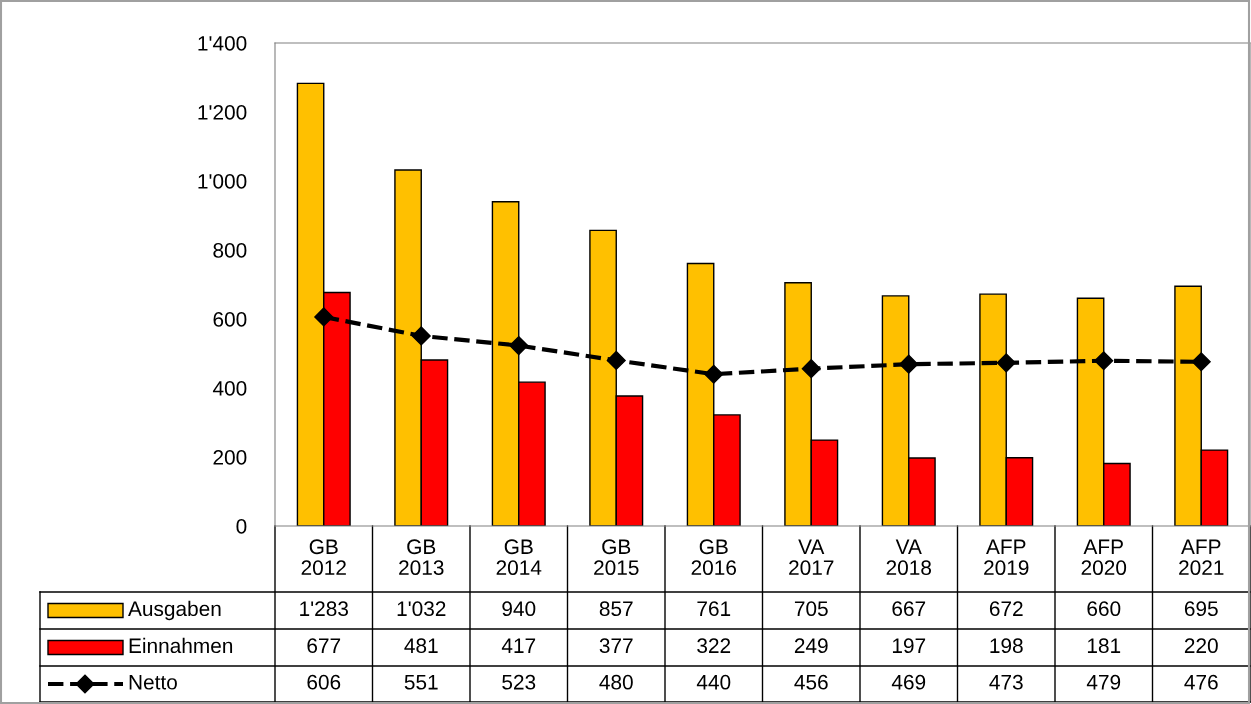 The image size is (1251, 704). What do you see at coordinates (421, 682) in the screenshot?
I see `data-label: 551` at bounding box center [421, 682].